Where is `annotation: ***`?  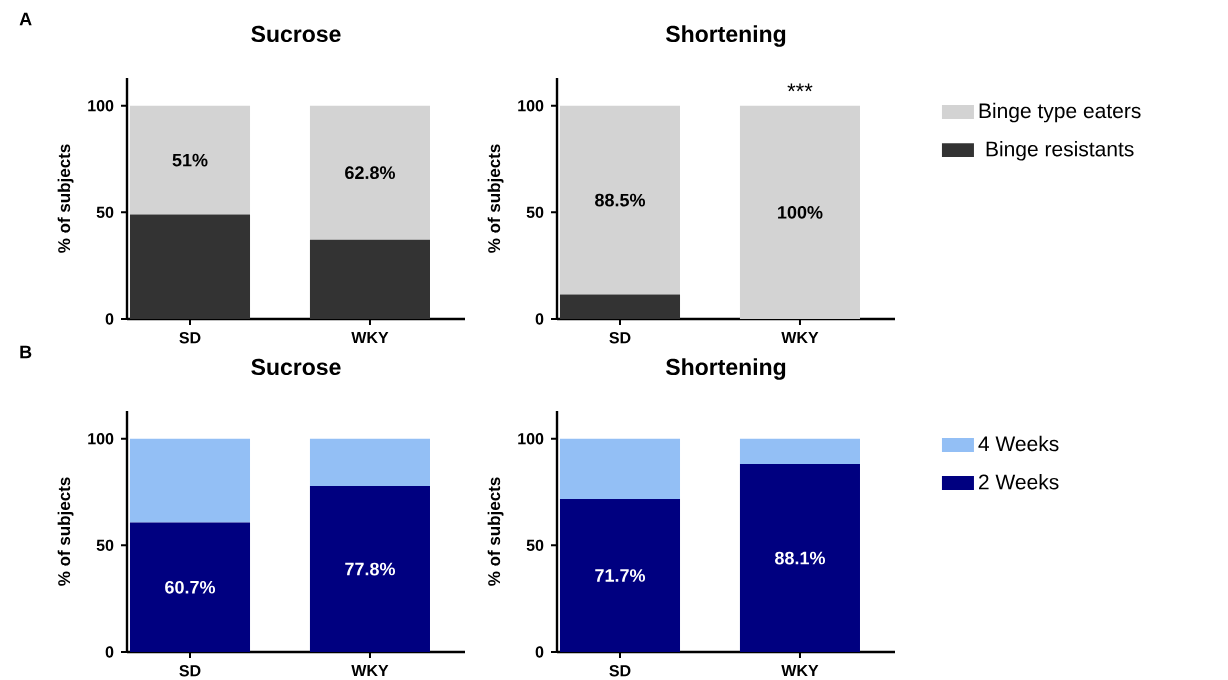
annotation: *** is located at coordinates (800, 87).